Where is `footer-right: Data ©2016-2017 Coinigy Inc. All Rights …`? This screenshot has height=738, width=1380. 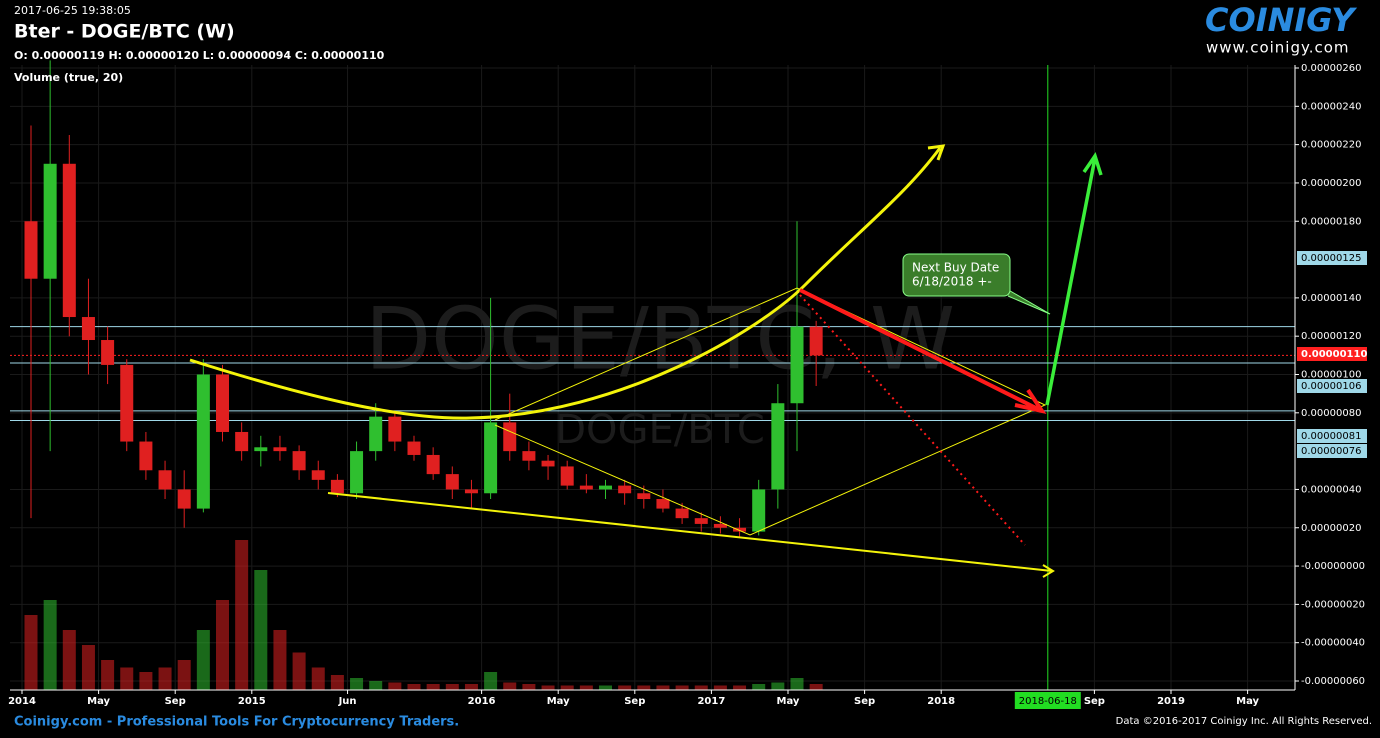 footer-right: Data ©2016-2017 Coinigy Inc. All Rights … is located at coordinates (1244, 721).